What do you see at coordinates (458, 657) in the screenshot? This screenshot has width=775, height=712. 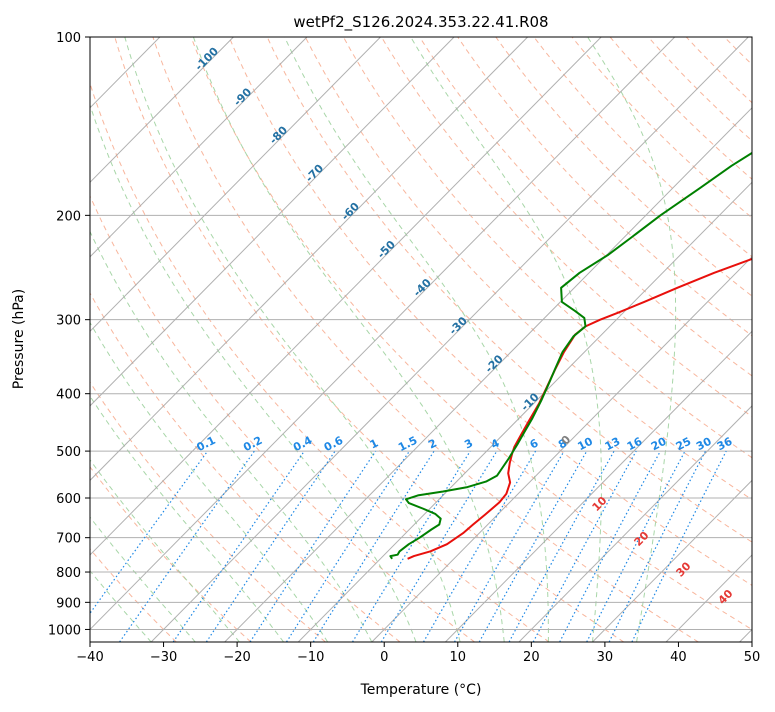 I see `x-tick-label: 10` at bounding box center [458, 657].